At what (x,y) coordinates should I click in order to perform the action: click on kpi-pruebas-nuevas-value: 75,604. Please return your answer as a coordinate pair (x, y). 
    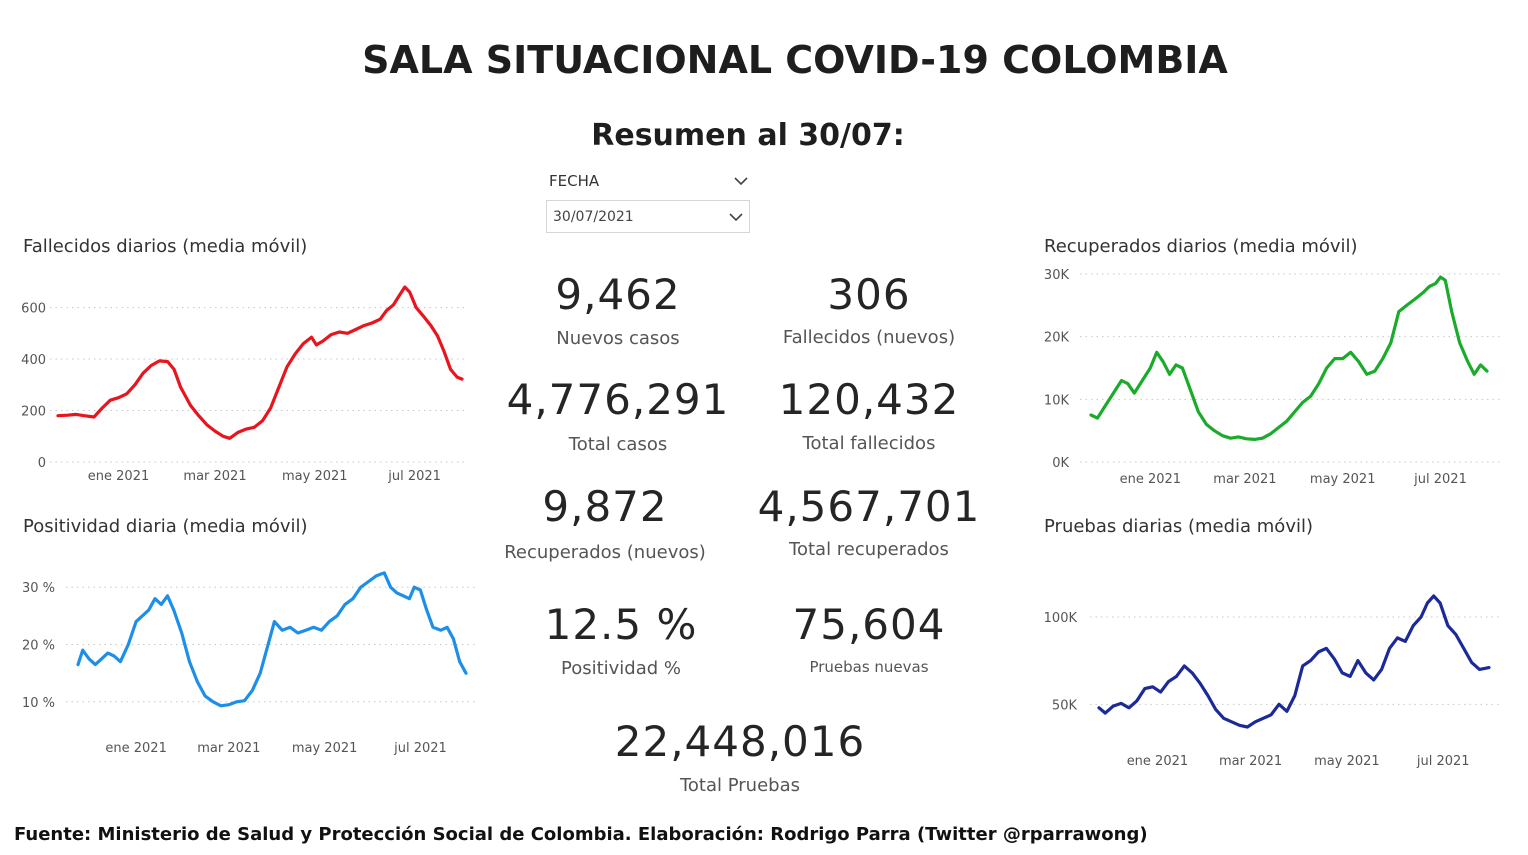
    Looking at the image, I should click on (869, 624).